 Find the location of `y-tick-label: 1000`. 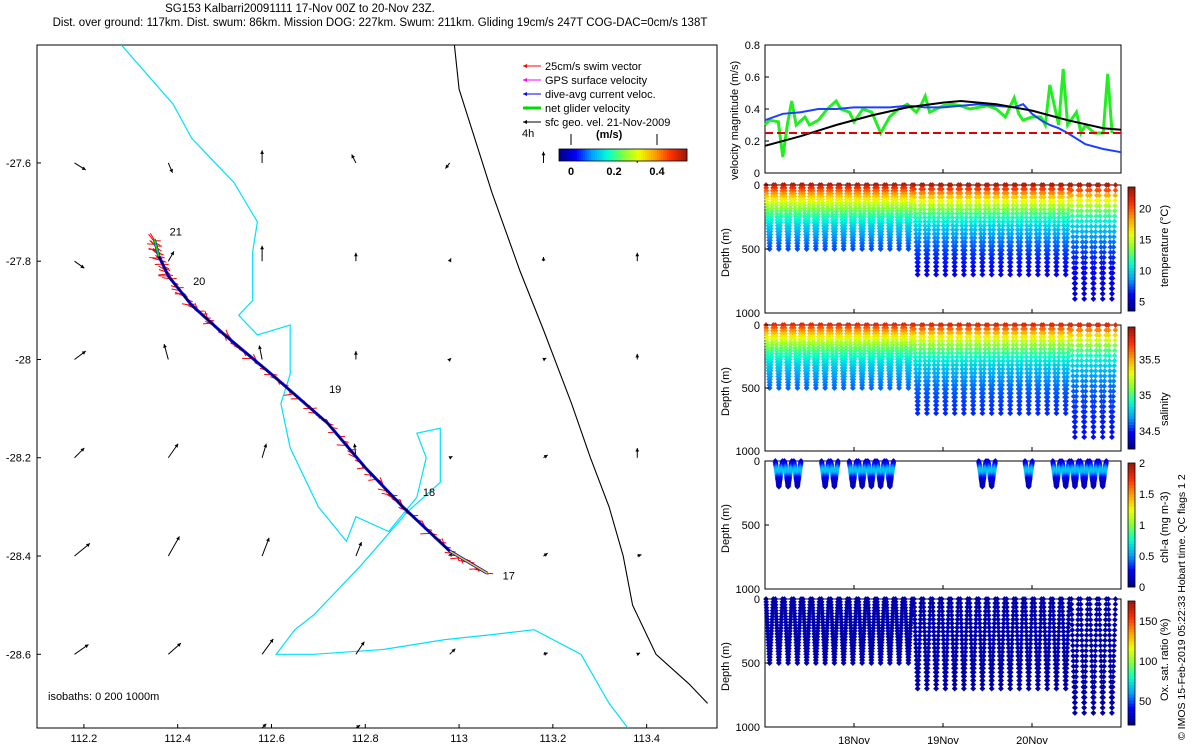

y-tick-label: 1000 is located at coordinates (748, 314).